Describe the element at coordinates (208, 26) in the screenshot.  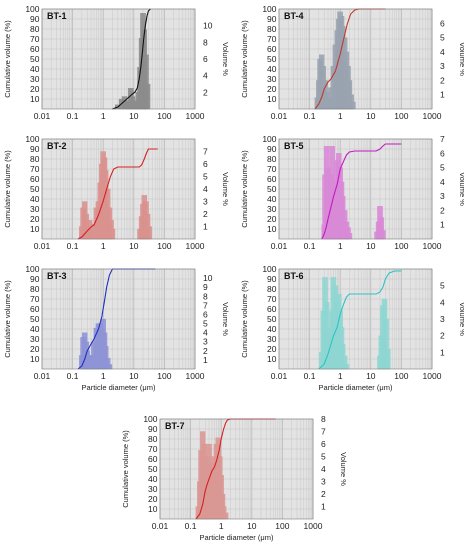
I see `y2-tick-label: 10` at that location.